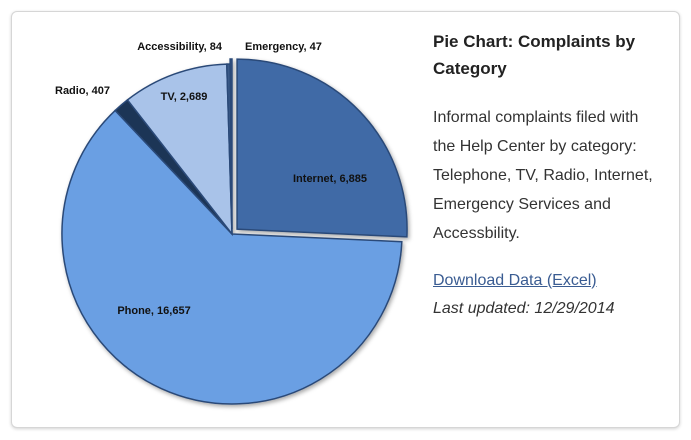 This screenshot has height=440, width=691. What do you see at coordinates (82, 91) in the screenshot?
I see `pie-label-radio: Radio, 407` at bounding box center [82, 91].